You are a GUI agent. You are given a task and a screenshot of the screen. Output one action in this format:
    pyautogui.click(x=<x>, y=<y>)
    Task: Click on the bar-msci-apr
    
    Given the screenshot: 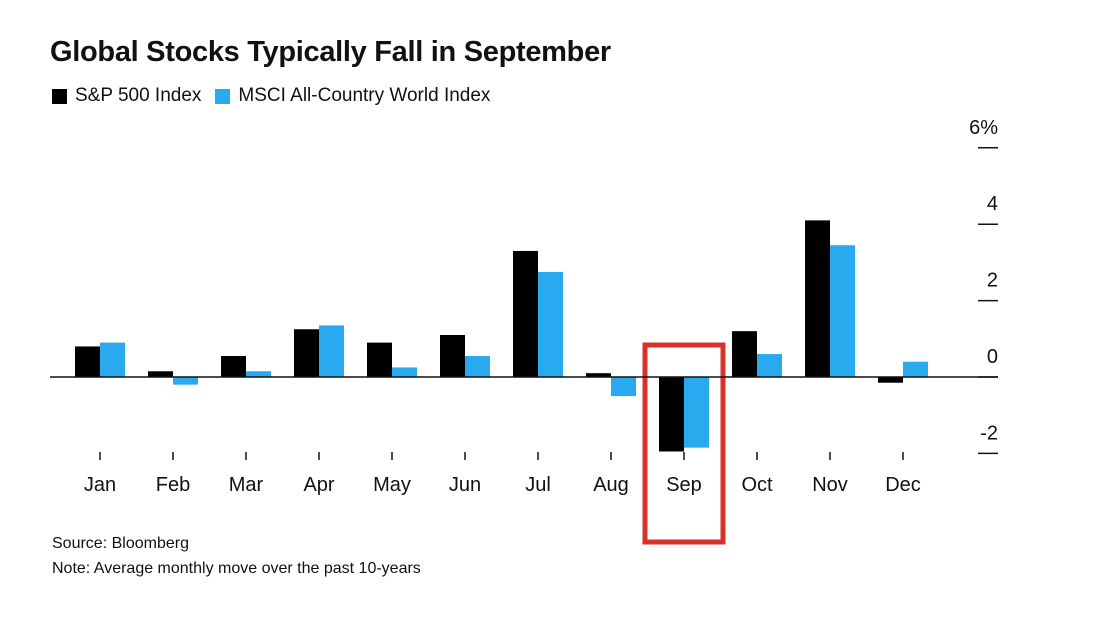 What is the action you would take?
    pyautogui.click(x=331, y=351)
    